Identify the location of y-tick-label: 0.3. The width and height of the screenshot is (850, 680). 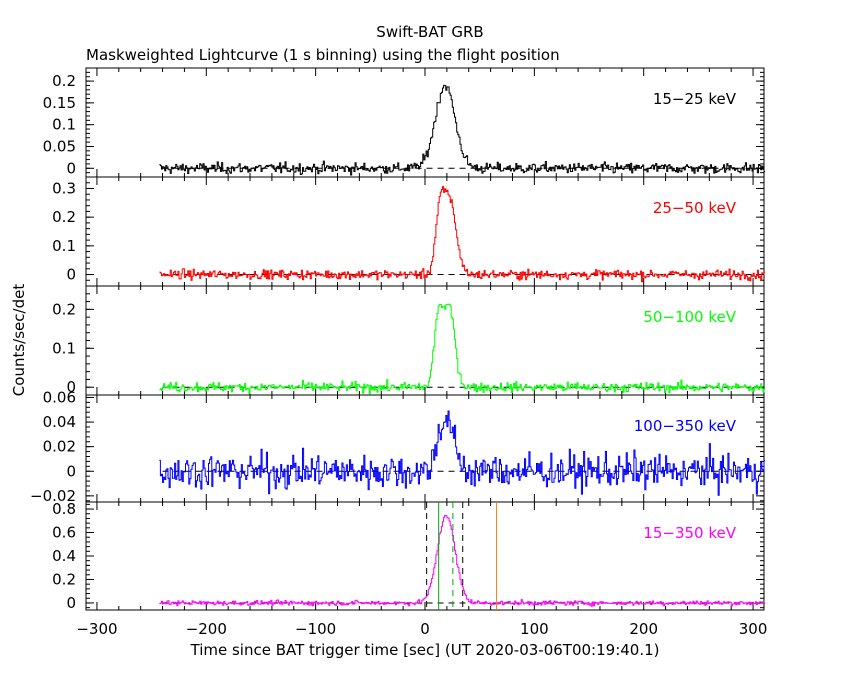
(64, 188).